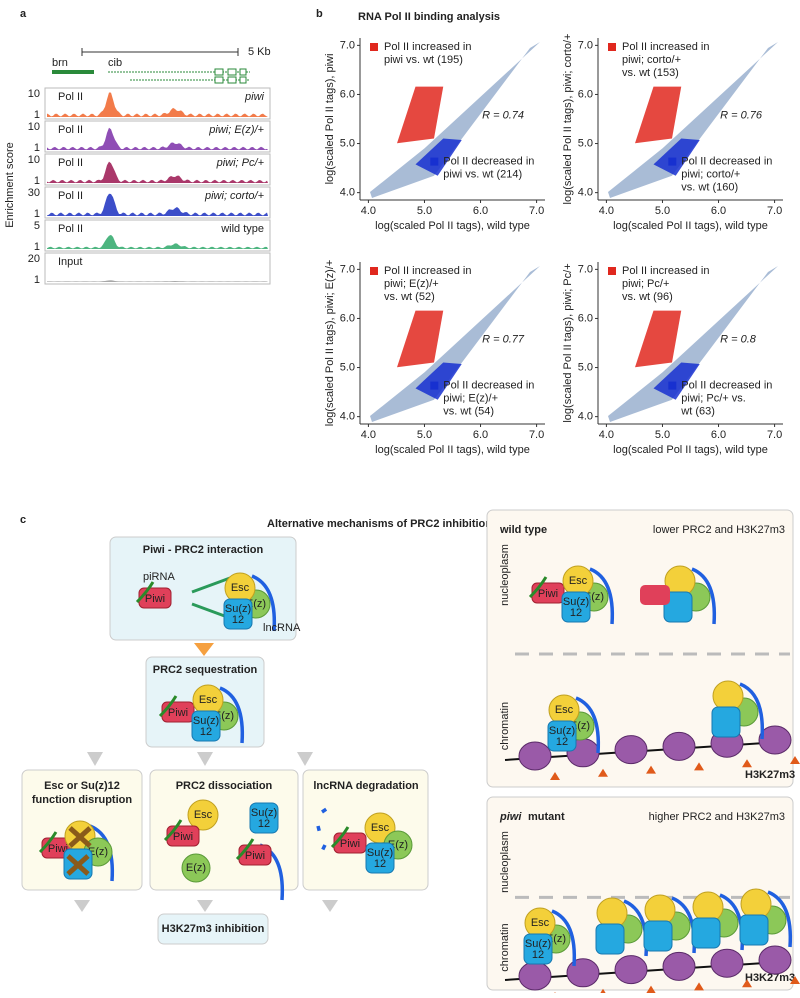 This screenshot has height=998, width=800. I want to click on protein-label: E(z), so click(98, 852).